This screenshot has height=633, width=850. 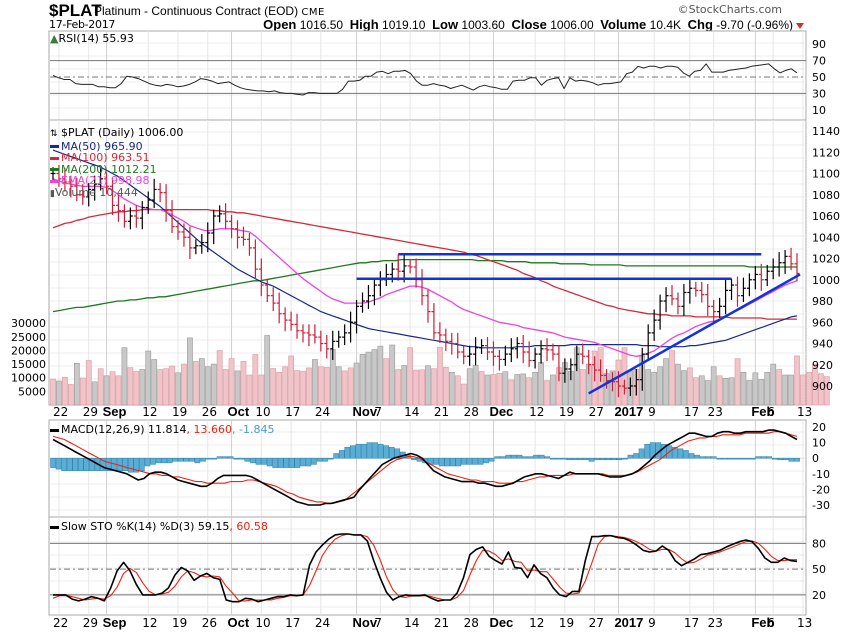 I want to click on price-y-tick: 1020, so click(x=826, y=259).